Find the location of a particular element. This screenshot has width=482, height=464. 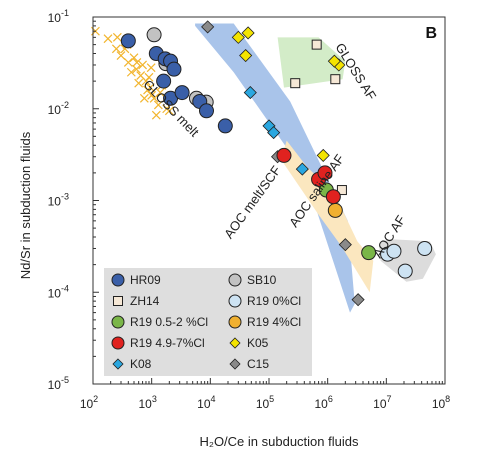

region-label-aoc-melt-scf: AOC melt/SCF is located at coordinates (252, 202).